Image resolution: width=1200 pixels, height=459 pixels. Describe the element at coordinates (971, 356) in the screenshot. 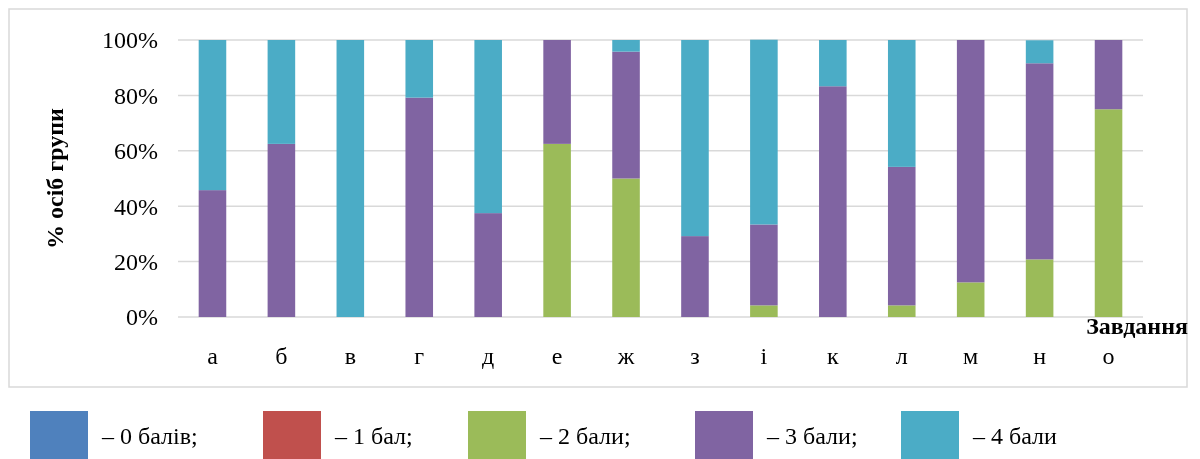

I see `x-tick-label: м` at that location.